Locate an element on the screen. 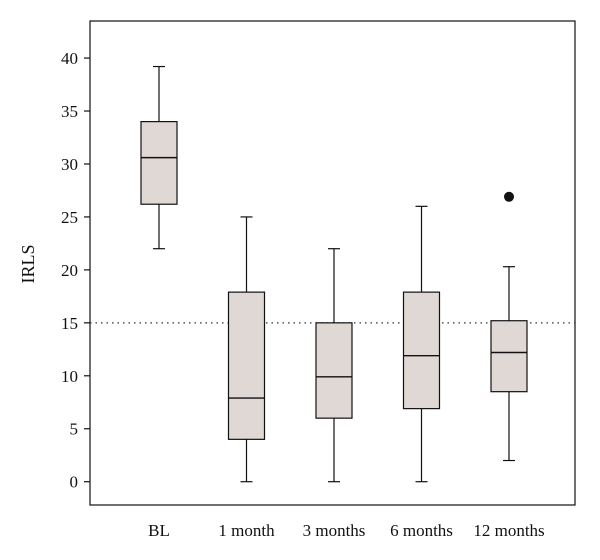 This screenshot has height=560, width=600. x-tick-label: 3 months is located at coordinates (334, 530).